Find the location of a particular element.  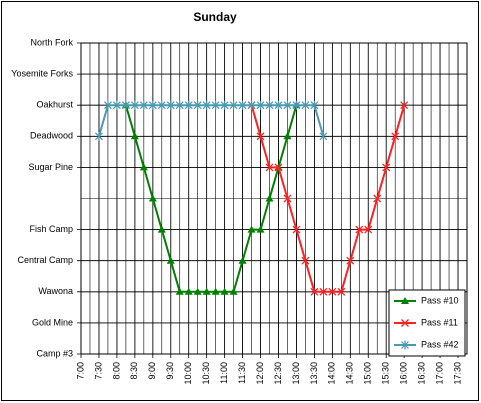

legend-label: Pass #11 is located at coordinates (439, 322).